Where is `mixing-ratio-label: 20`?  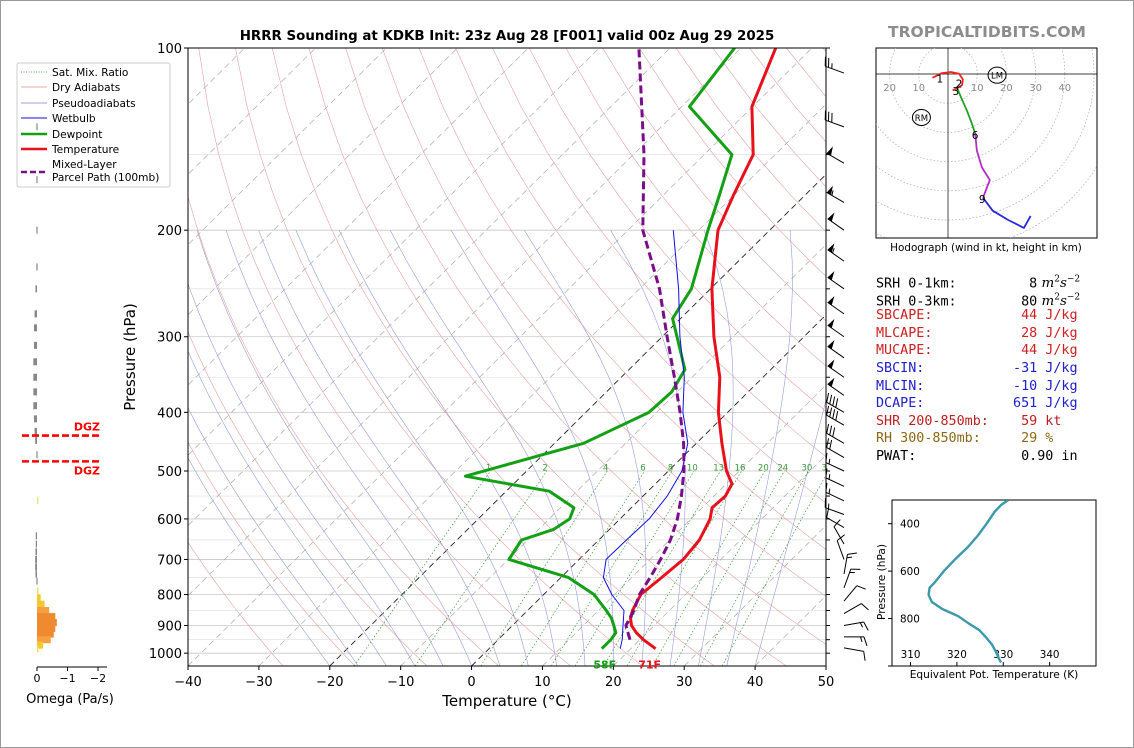 mixing-ratio-label: 20 is located at coordinates (763, 469).